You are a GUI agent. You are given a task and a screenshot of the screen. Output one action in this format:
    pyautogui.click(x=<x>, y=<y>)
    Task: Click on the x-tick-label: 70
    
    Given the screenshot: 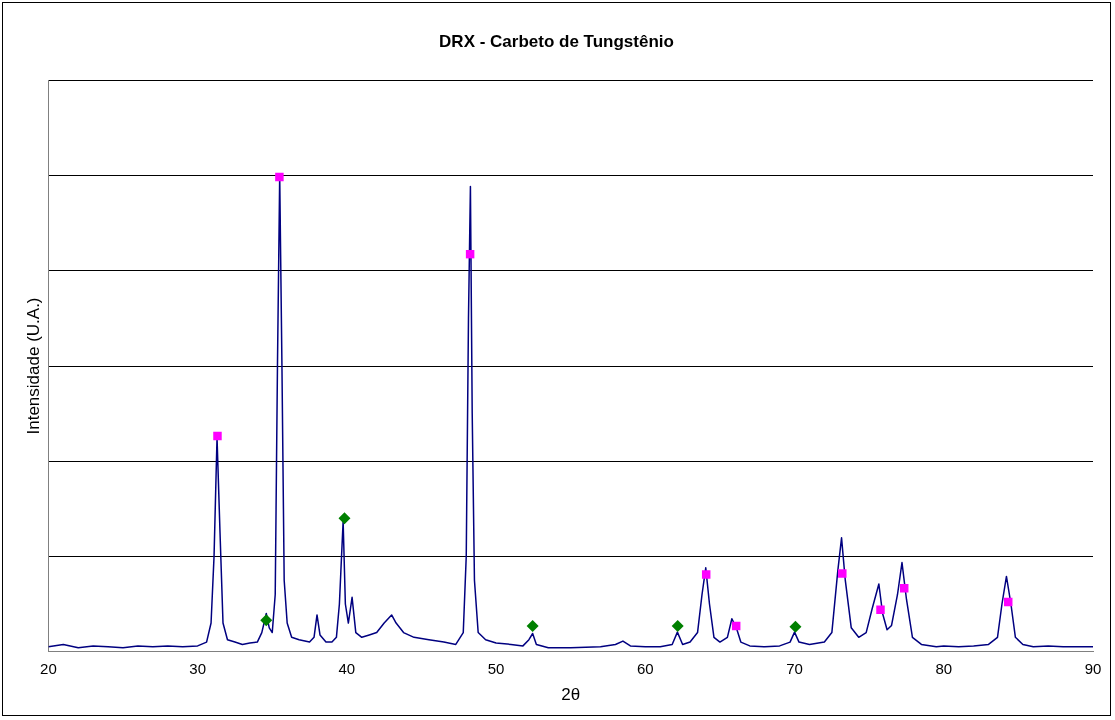 What is the action you would take?
    pyautogui.click(x=794, y=668)
    